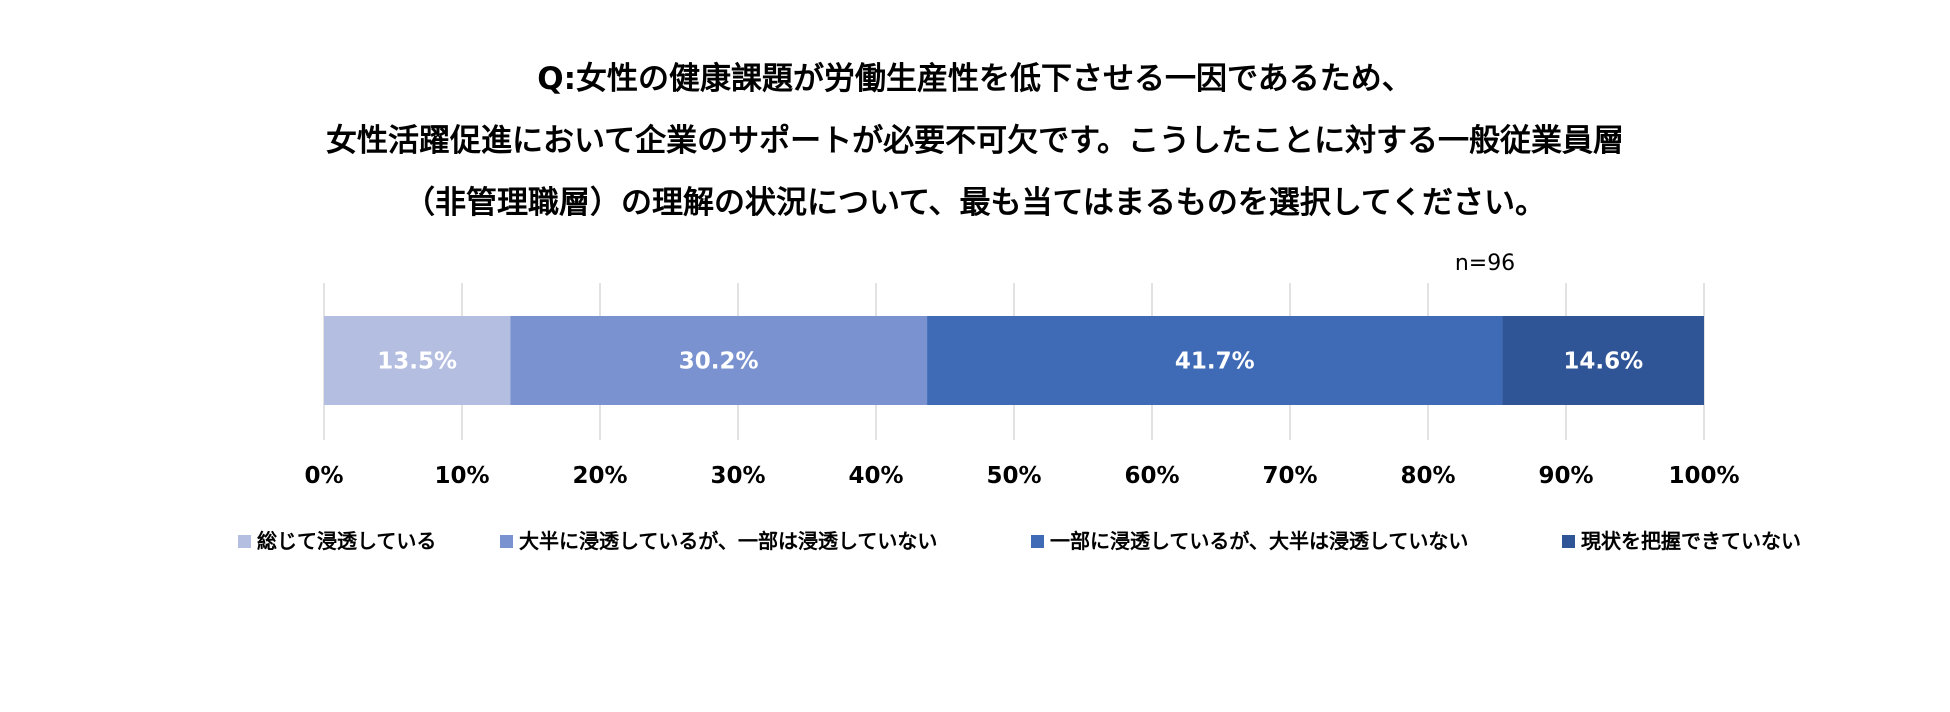 This screenshot has width=1950, height=712. I want to click on x-tick-label: 90%, so click(1565, 476).